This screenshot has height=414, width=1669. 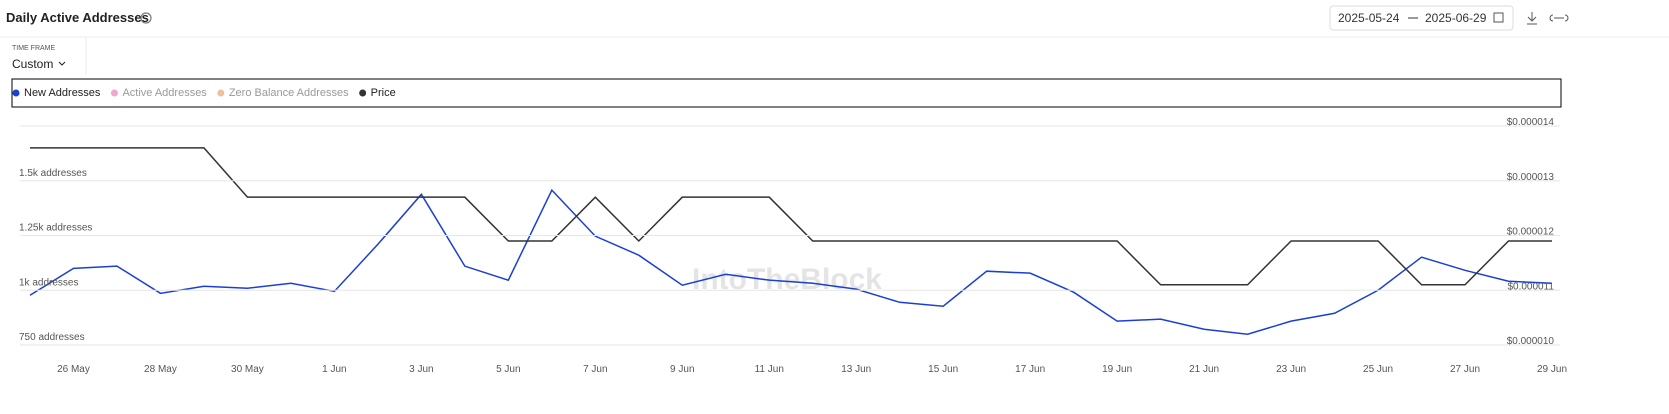 What do you see at coordinates (1530, 286) in the screenshot?
I see `y2-tick-label: $0.000011` at bounding box center [1530, 286].